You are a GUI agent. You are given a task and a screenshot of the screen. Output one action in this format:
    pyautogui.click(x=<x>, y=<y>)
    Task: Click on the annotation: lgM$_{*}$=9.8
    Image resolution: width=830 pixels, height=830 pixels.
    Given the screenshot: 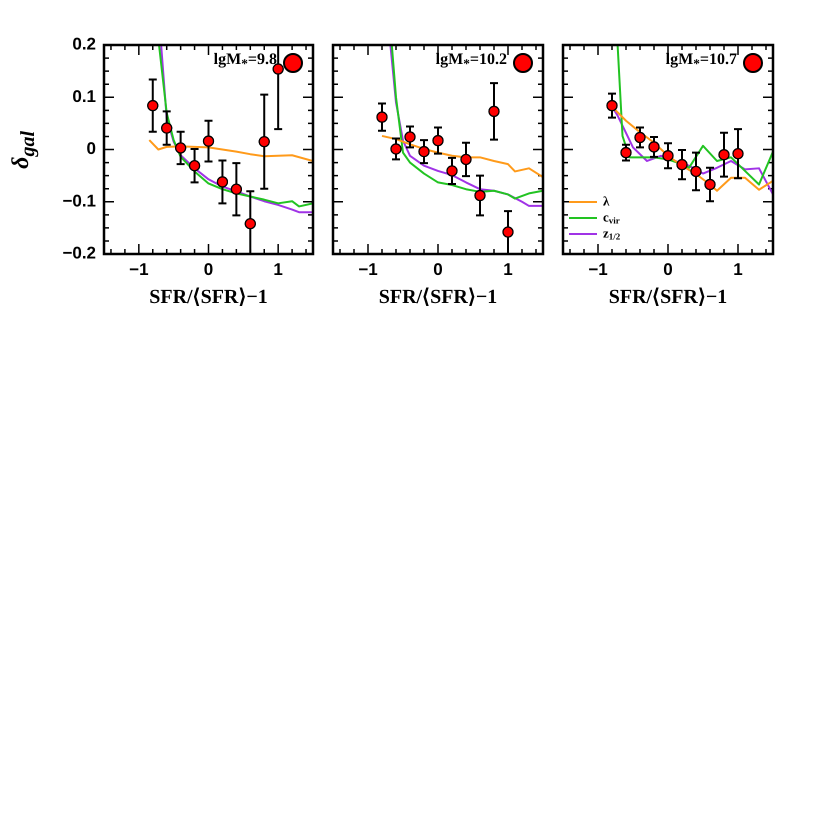 What is the action you would take?
    pyautogui.click(x=245, y=61)
    